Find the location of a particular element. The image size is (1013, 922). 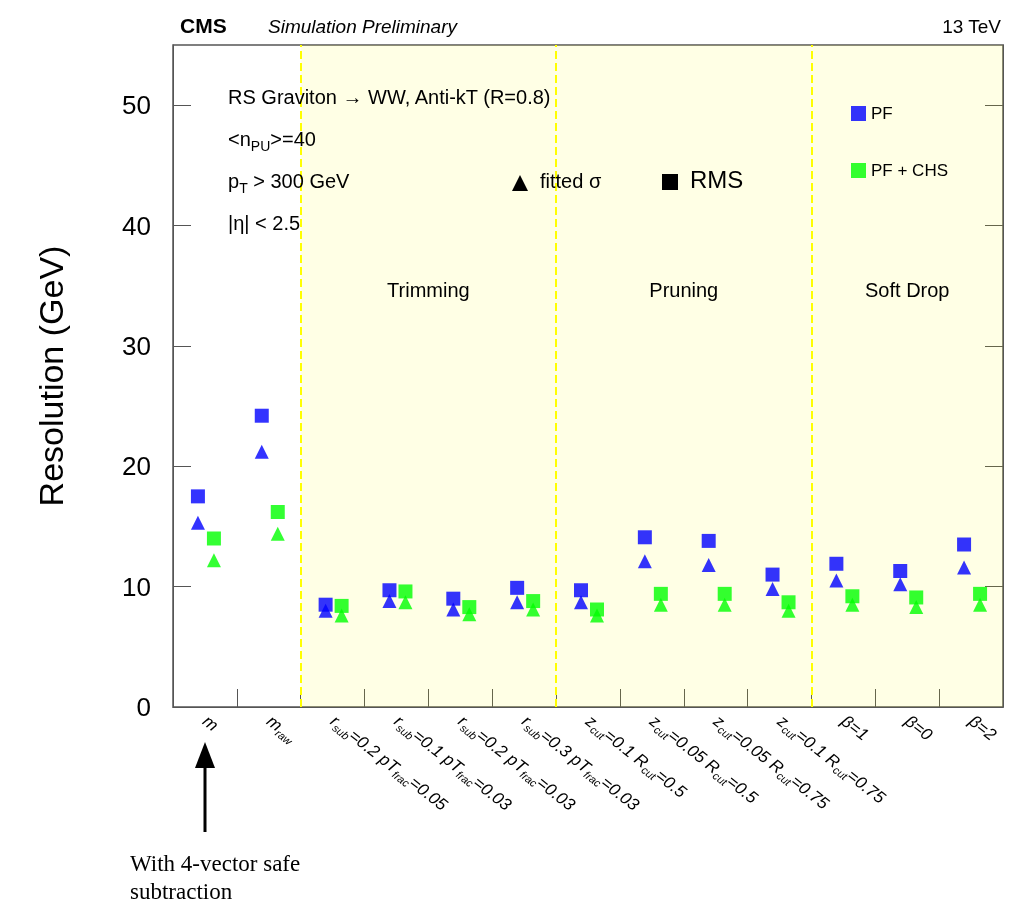

x-tick-label: mraw is located at coordinates (279, 729).